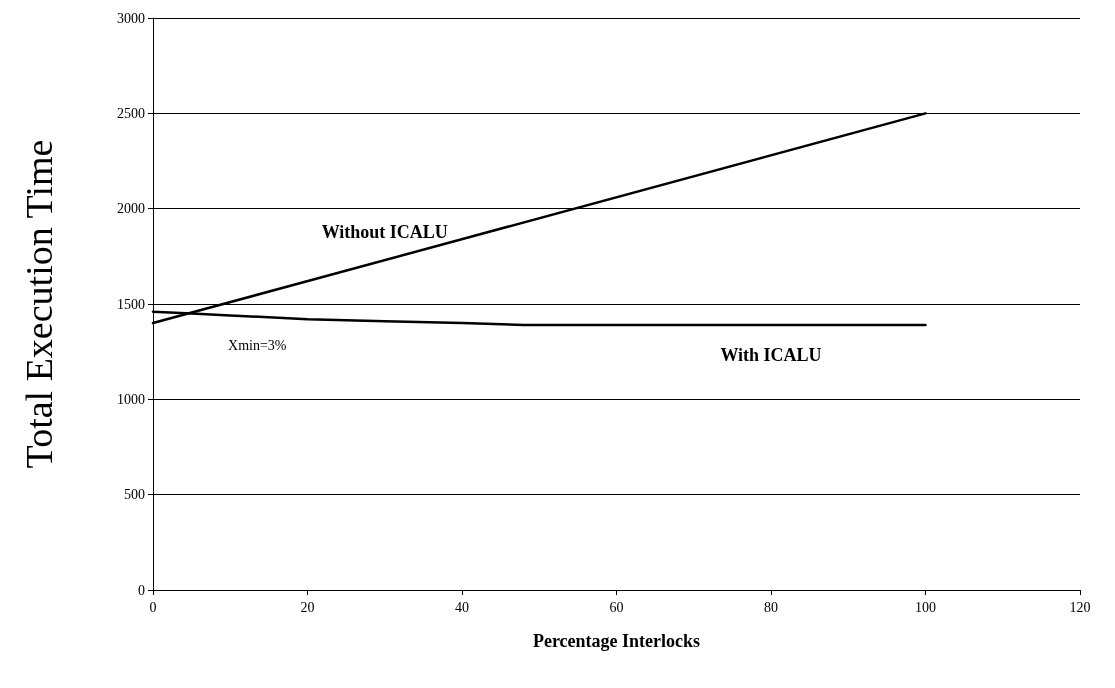 This screenshot has height=688, width=1115. I want to click on y-tick-label: 2500, so click(131, 113).